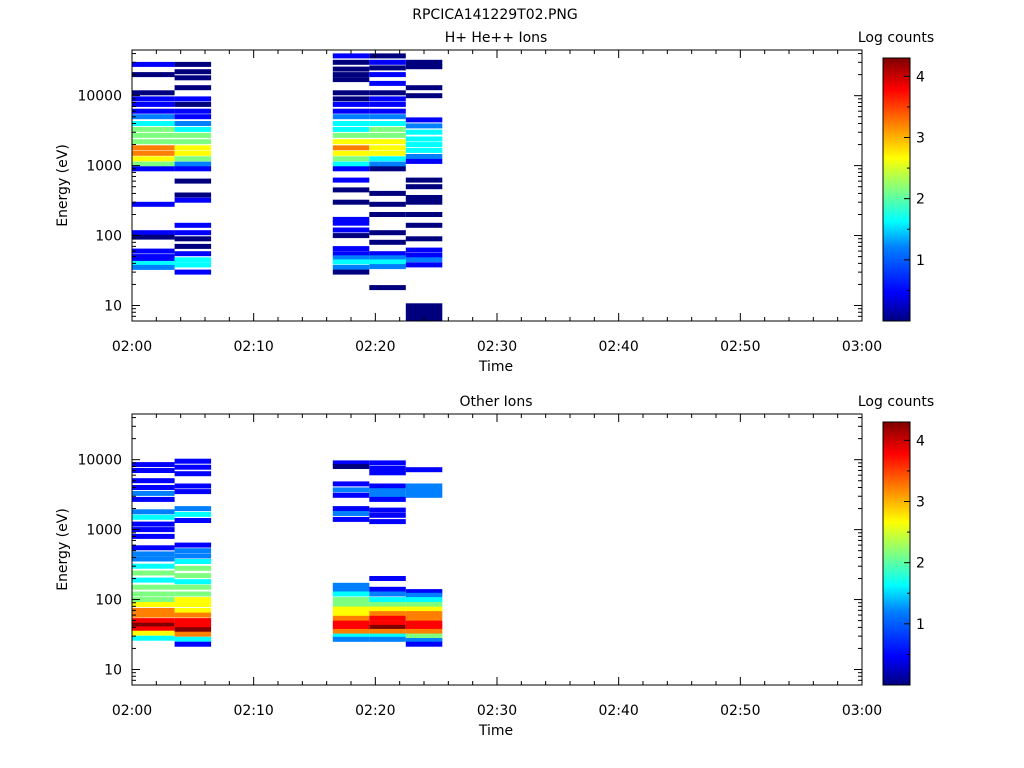 This screenshot has width=1024, height=768. I want to click on x-tick-label: 02:00, so click(132, 347).